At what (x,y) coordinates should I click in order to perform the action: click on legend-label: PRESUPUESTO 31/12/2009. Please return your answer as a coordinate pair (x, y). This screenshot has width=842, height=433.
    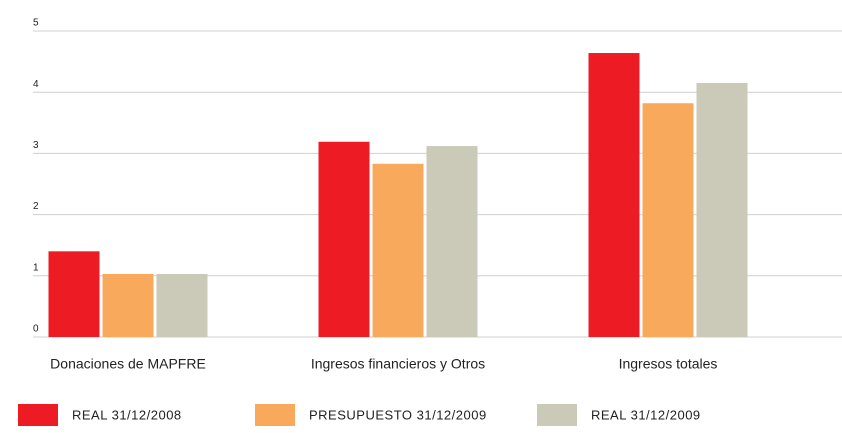
    Looking at the image, I should click on (398, 414).